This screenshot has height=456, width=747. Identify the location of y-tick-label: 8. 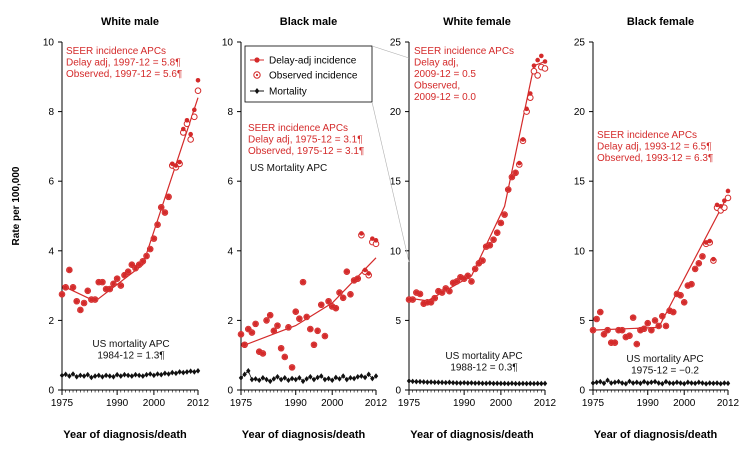
(230, 112).